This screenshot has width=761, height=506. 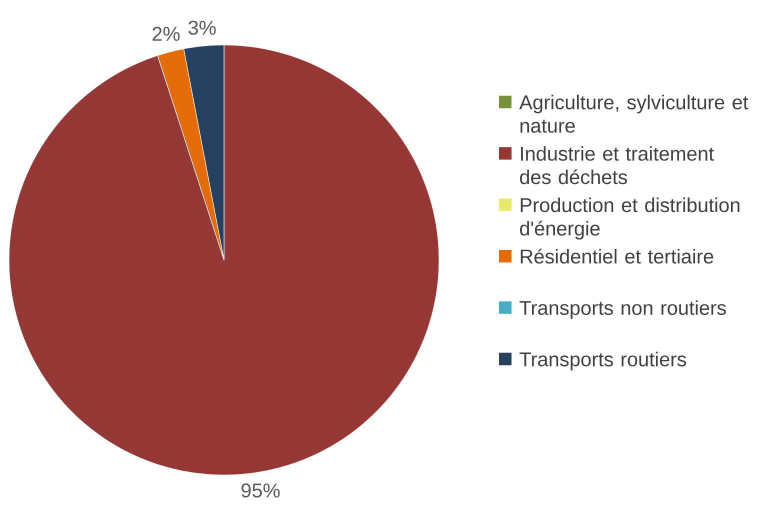 I want to click on data-label: 95%, so click(x=261, y=490).